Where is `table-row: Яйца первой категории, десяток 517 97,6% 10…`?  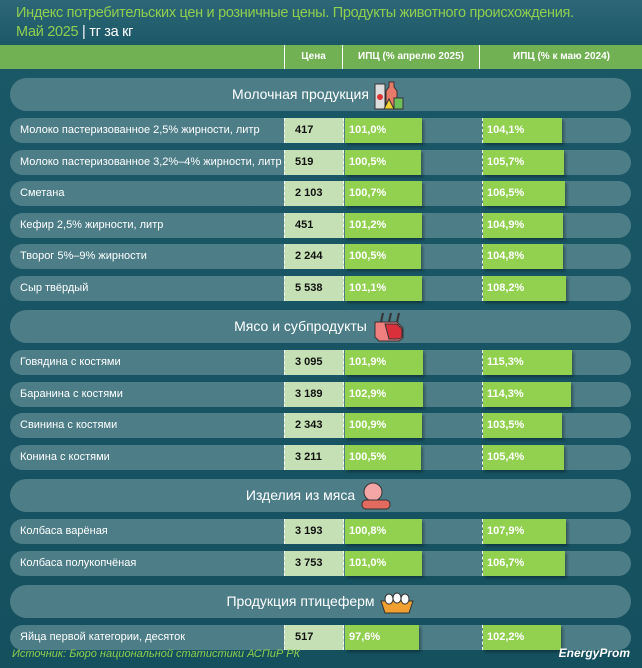 table-row: Яйца первой категории, десяток 517 97,6% 10… is located at coordinates (320, 637).